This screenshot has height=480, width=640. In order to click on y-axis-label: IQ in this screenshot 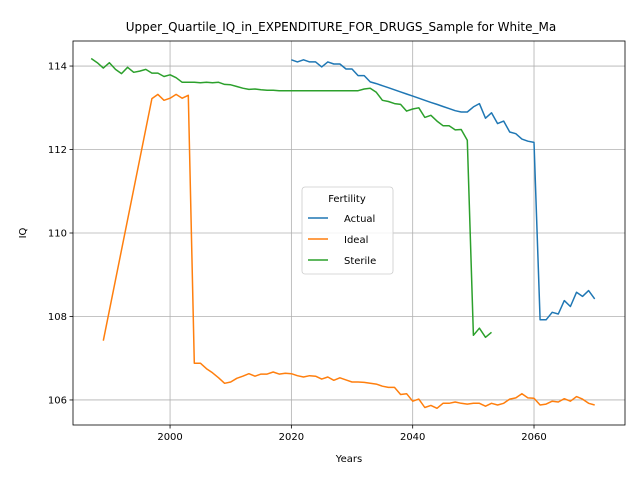, I will do `click(23, 232)`.